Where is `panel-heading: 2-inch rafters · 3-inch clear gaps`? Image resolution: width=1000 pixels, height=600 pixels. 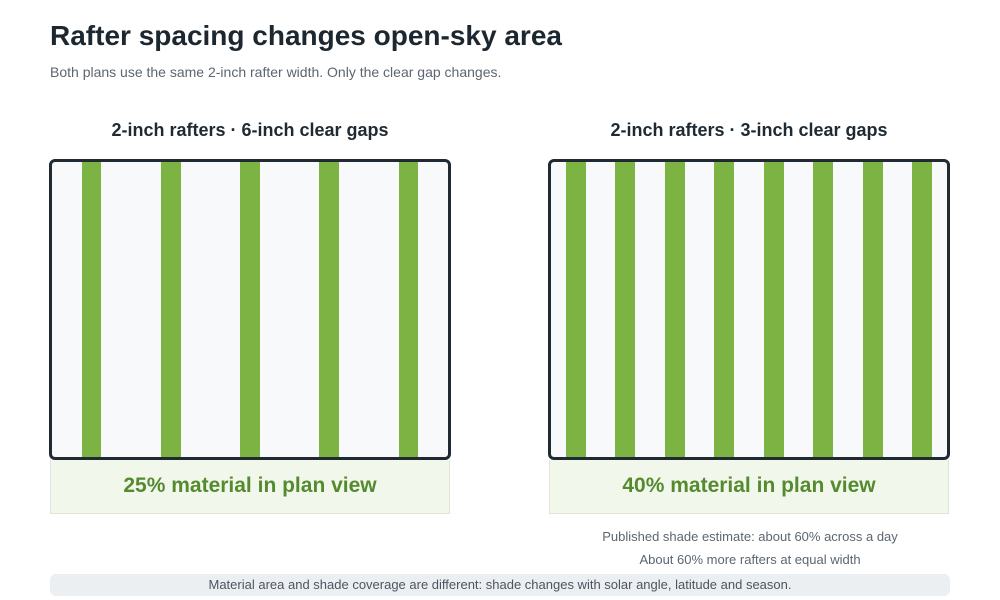 panel-heading: 2-inch rafters · 3-inch clear gaps is located at coordinates (749, 130).